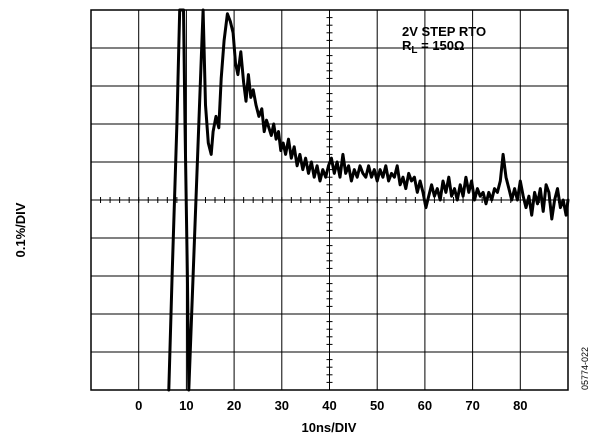 The image size is (597, 441). What do you see at coordinates (414, 50) in the screenshot?
I see `annotation-subscript: L` at bounding box center [414, 50].